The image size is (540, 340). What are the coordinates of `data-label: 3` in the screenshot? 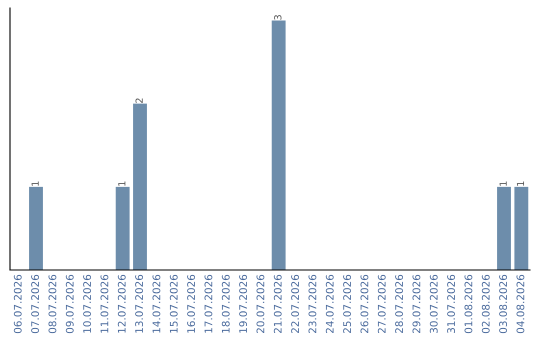 It's located at (278, 17).